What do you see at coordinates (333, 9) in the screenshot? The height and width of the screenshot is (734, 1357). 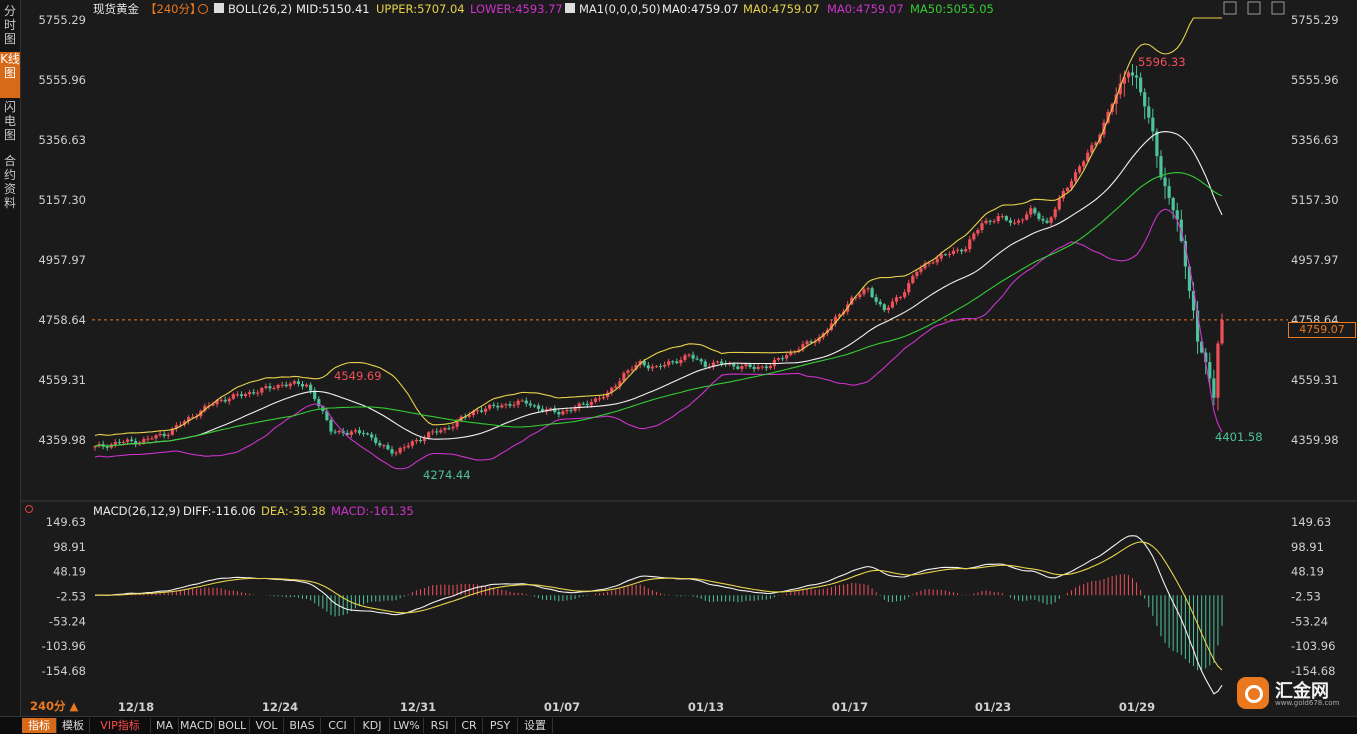 I see `boll-mid: MID:5150.41` at bounding box center [333, 9].